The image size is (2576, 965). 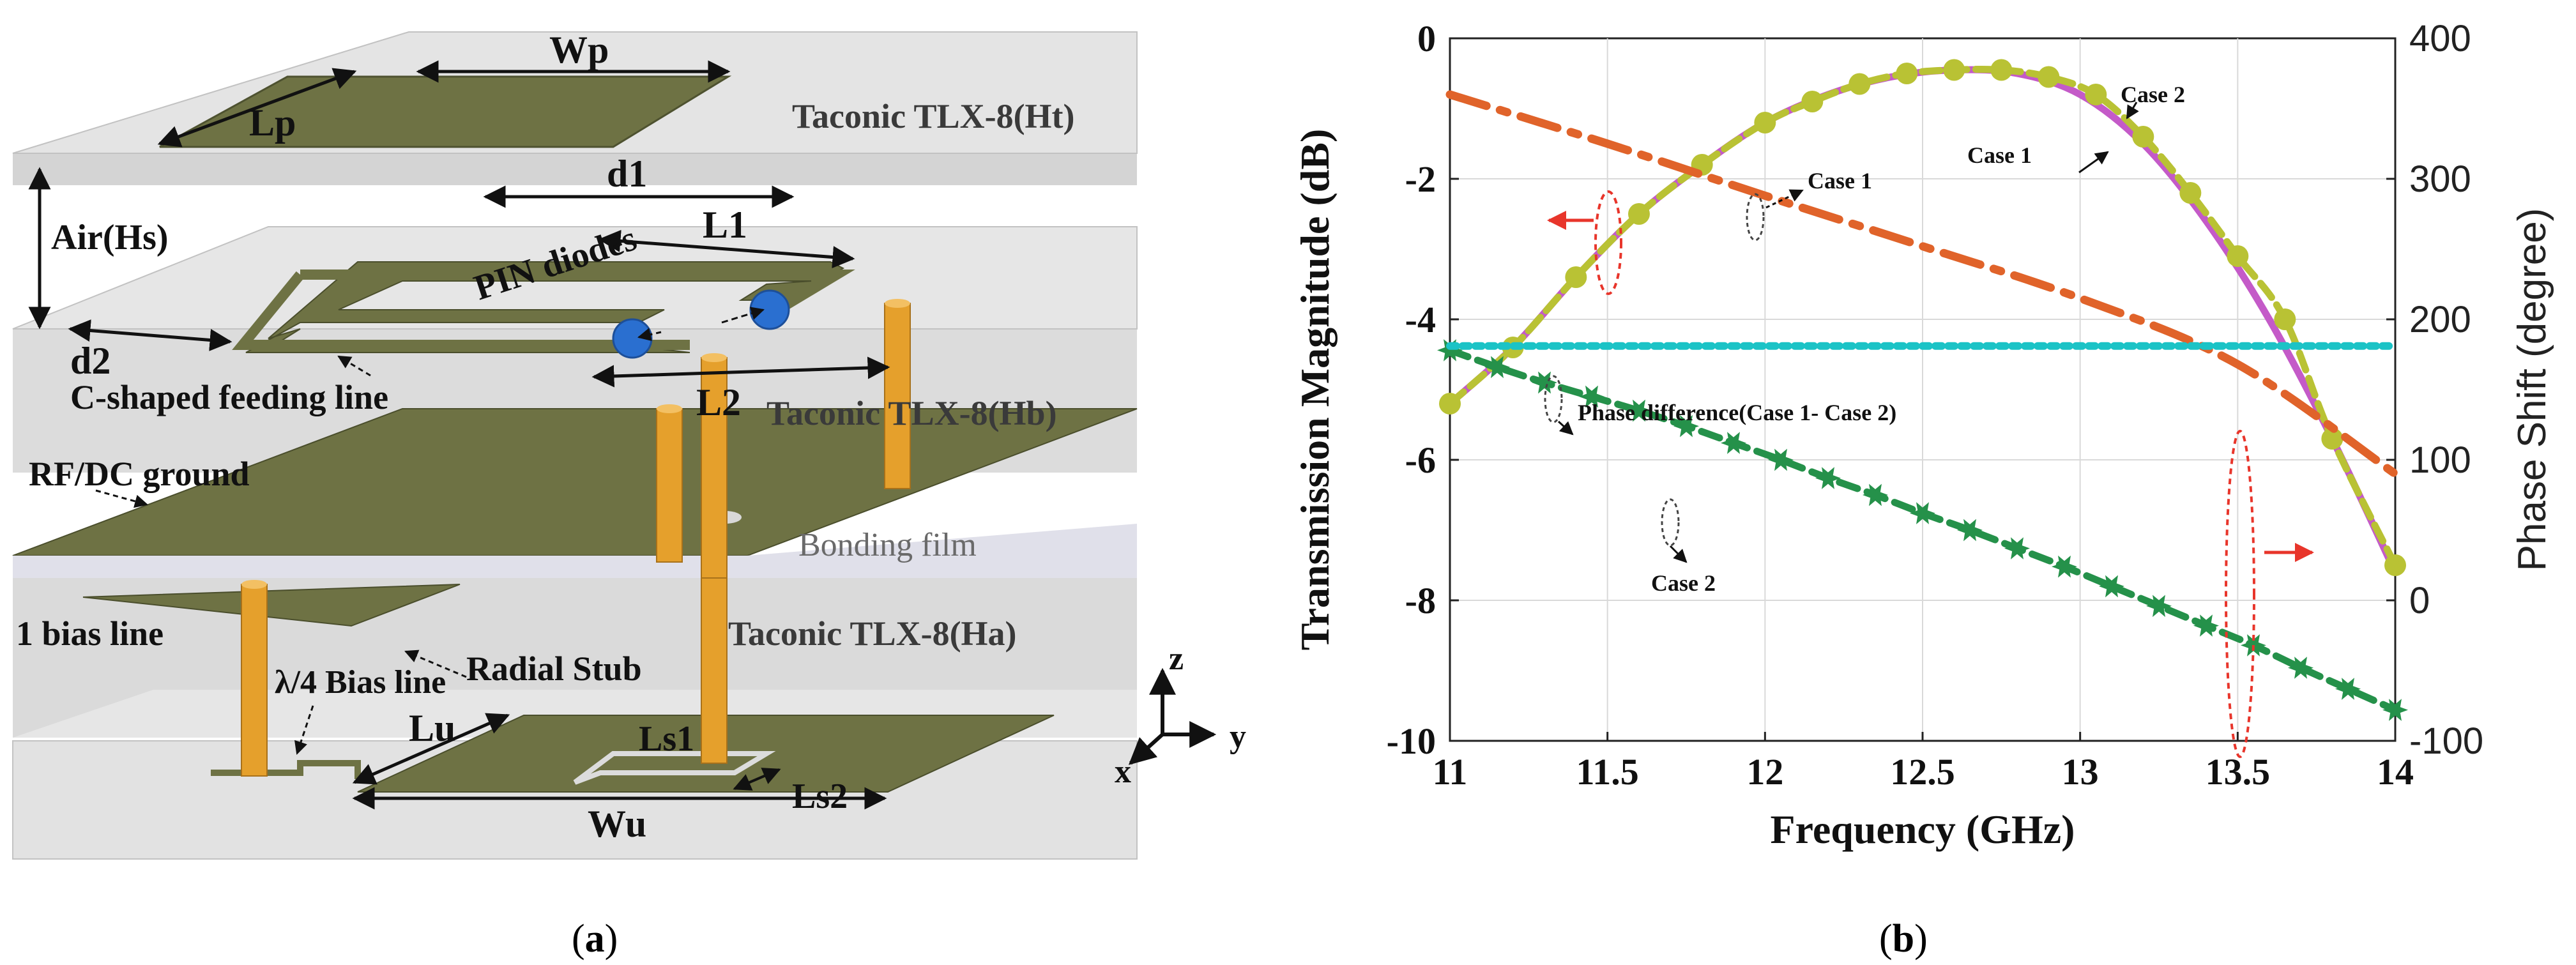 I want to click on lp-label: Lp, so click(x=272, y=123).